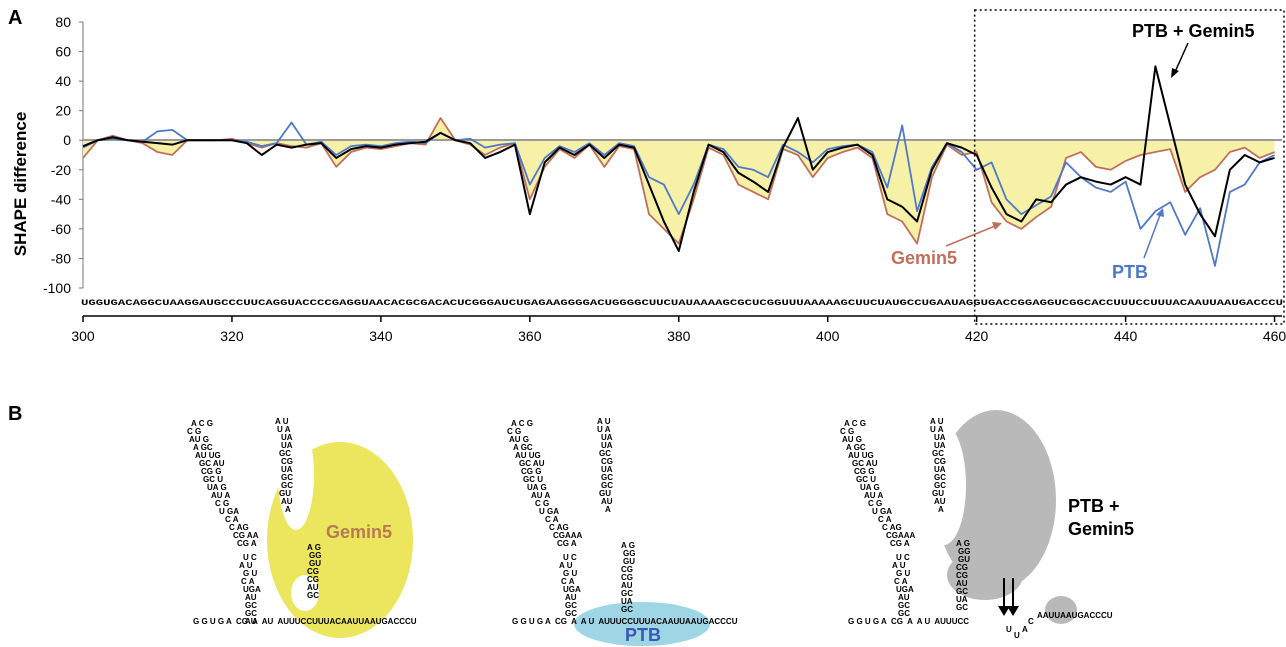 This screenshot has width=1286, height=647. What do you see at coordinates (1274, 336) in the screenshot?
I see `x-tick-label: 460` at bounding box center [1274, 336].